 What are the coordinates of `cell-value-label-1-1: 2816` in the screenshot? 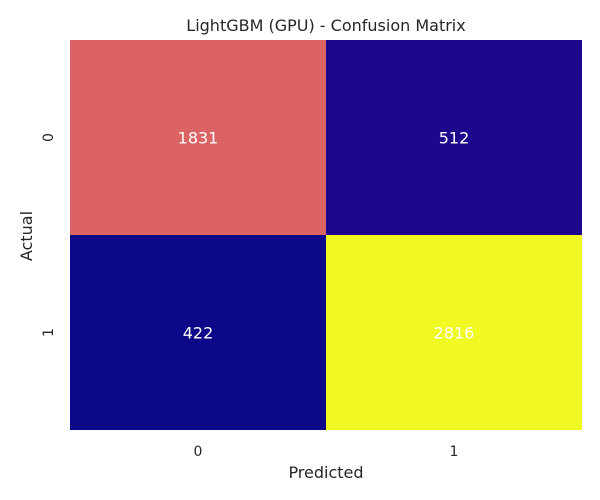 It's located at (454, 333).